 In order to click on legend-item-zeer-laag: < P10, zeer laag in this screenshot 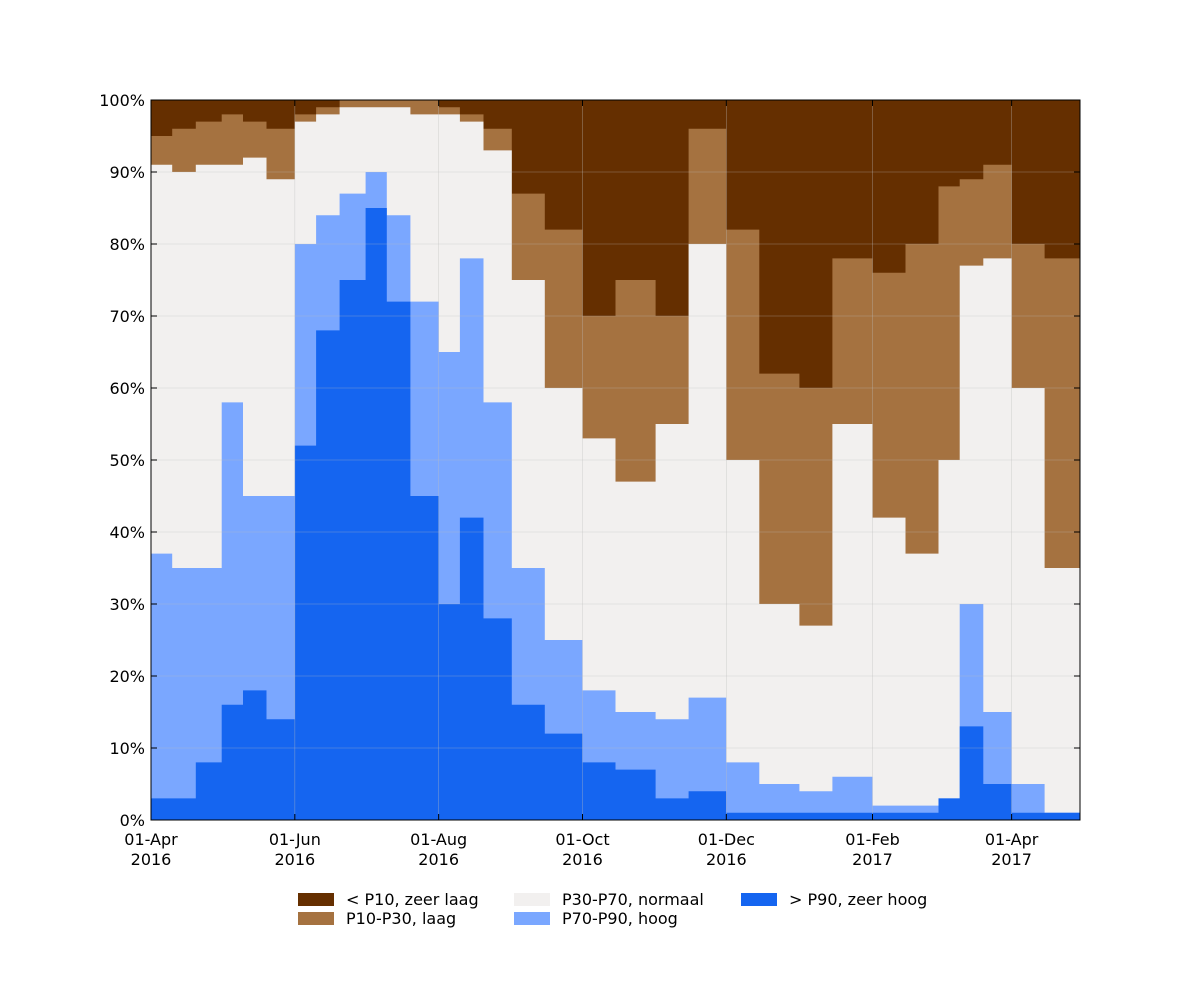, I will do `click(388, 899)`.